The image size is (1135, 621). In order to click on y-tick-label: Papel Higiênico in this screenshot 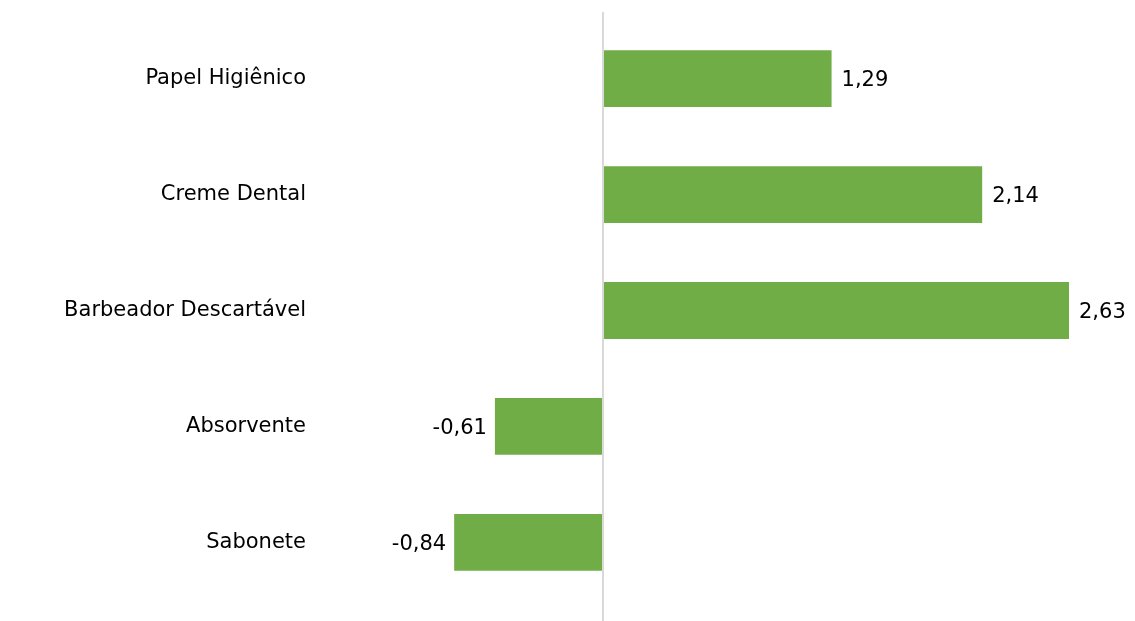, I will do `click(225, 77)`.